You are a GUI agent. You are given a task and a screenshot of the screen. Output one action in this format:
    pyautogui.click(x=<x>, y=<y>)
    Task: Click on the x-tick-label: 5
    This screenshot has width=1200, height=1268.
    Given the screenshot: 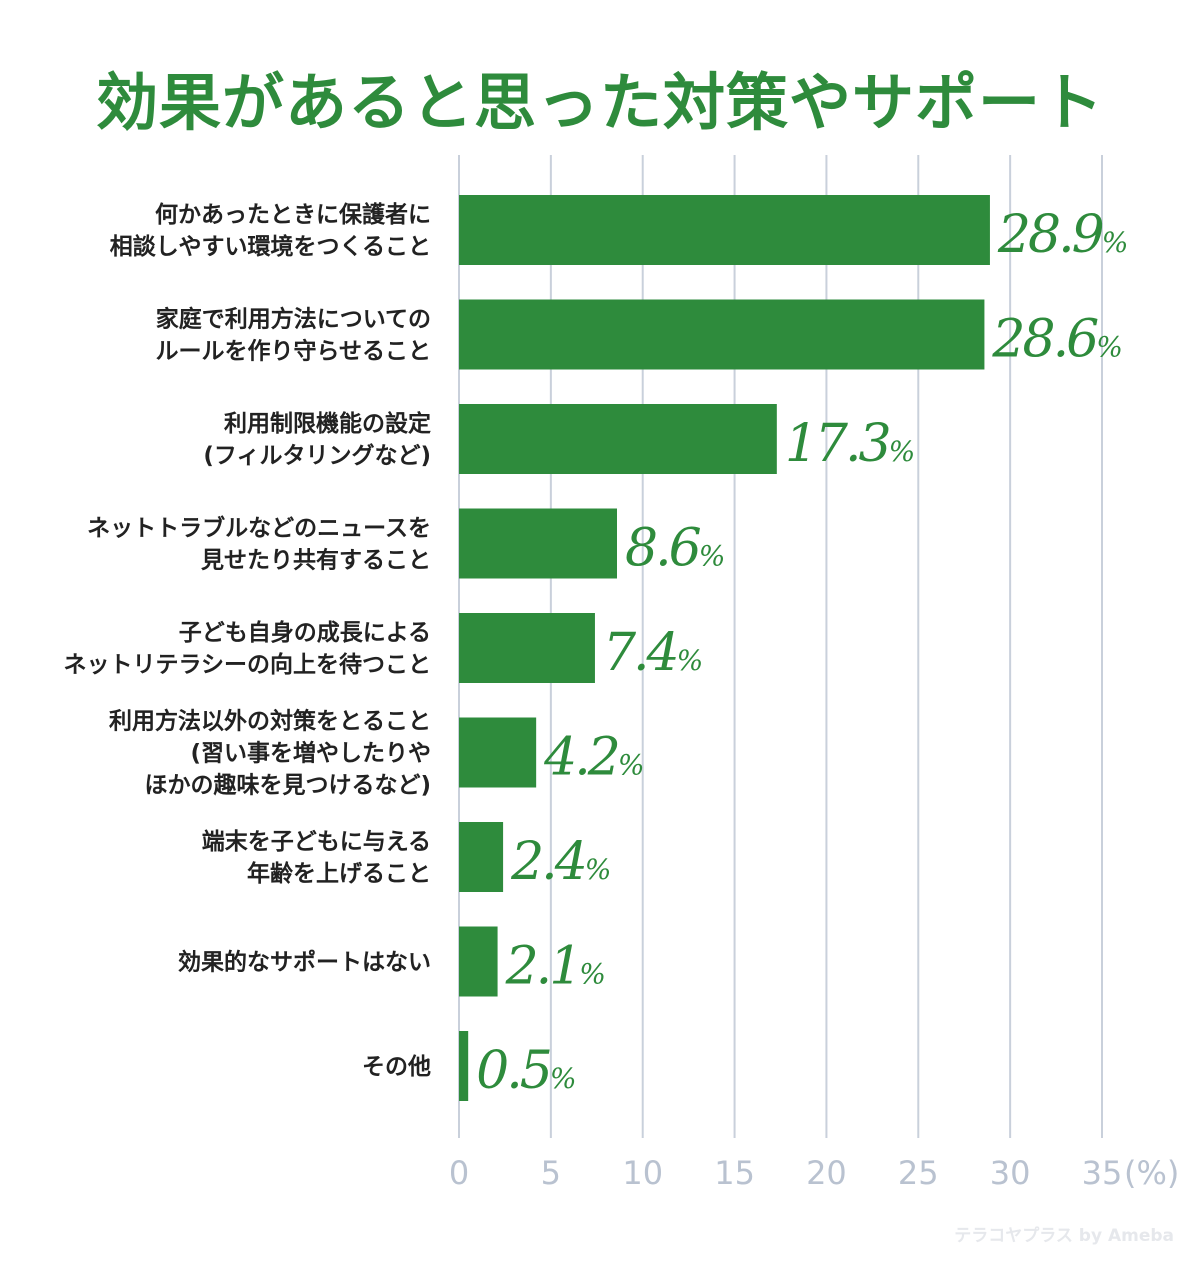 What is the action you would take?
    pyautogui.click(x=551, y=1173)
    